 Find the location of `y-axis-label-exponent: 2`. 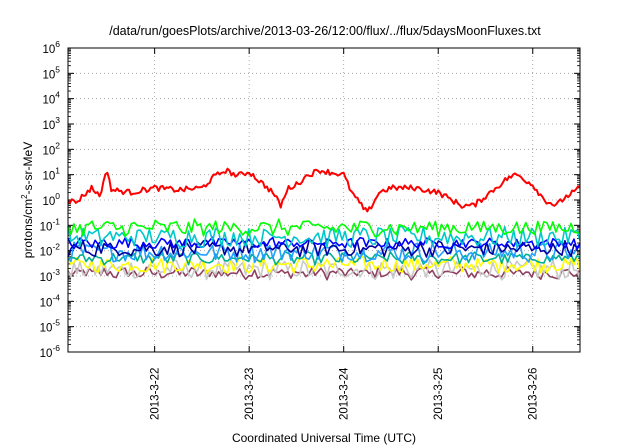

y-axis-label-exponent: 2 is located at coordinates (24, 196).